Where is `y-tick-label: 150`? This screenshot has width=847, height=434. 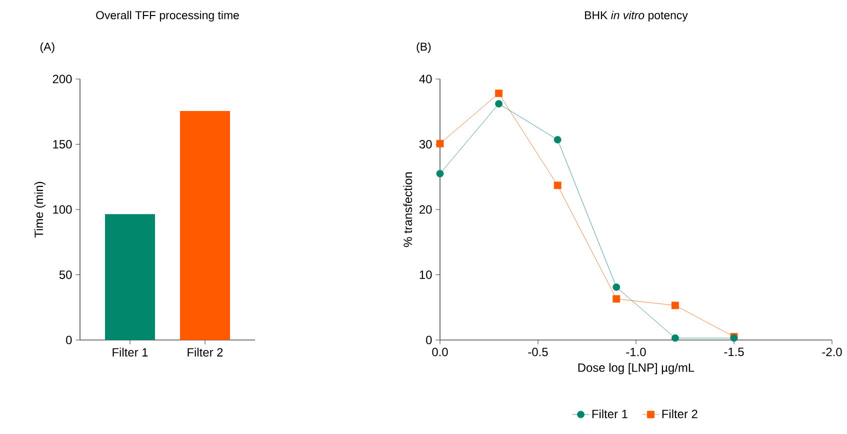
y-tick-label: 150 is located at coordinates (62, 144).